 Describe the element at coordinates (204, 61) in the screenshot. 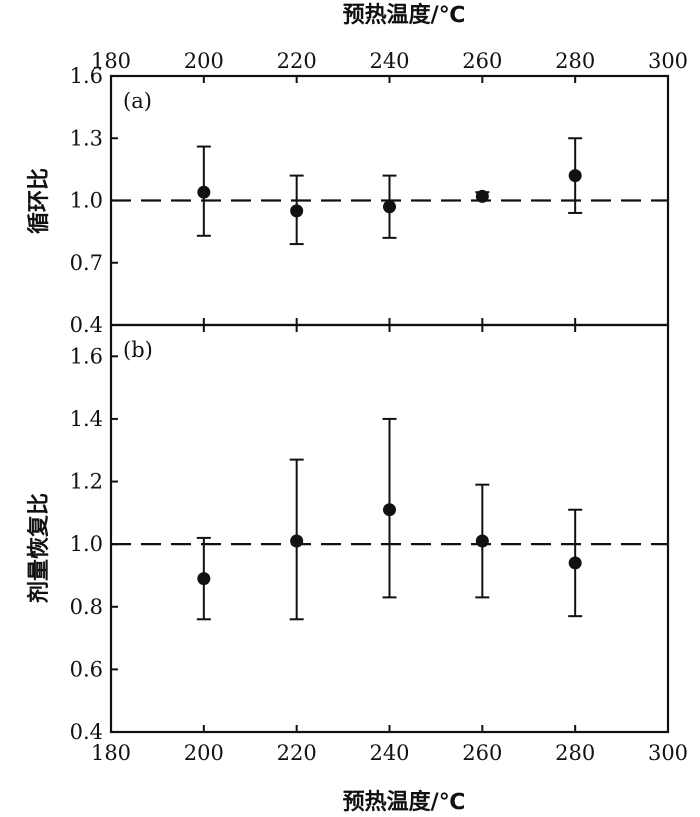

I see `panel-a-x-tick-label: 200` at that location.